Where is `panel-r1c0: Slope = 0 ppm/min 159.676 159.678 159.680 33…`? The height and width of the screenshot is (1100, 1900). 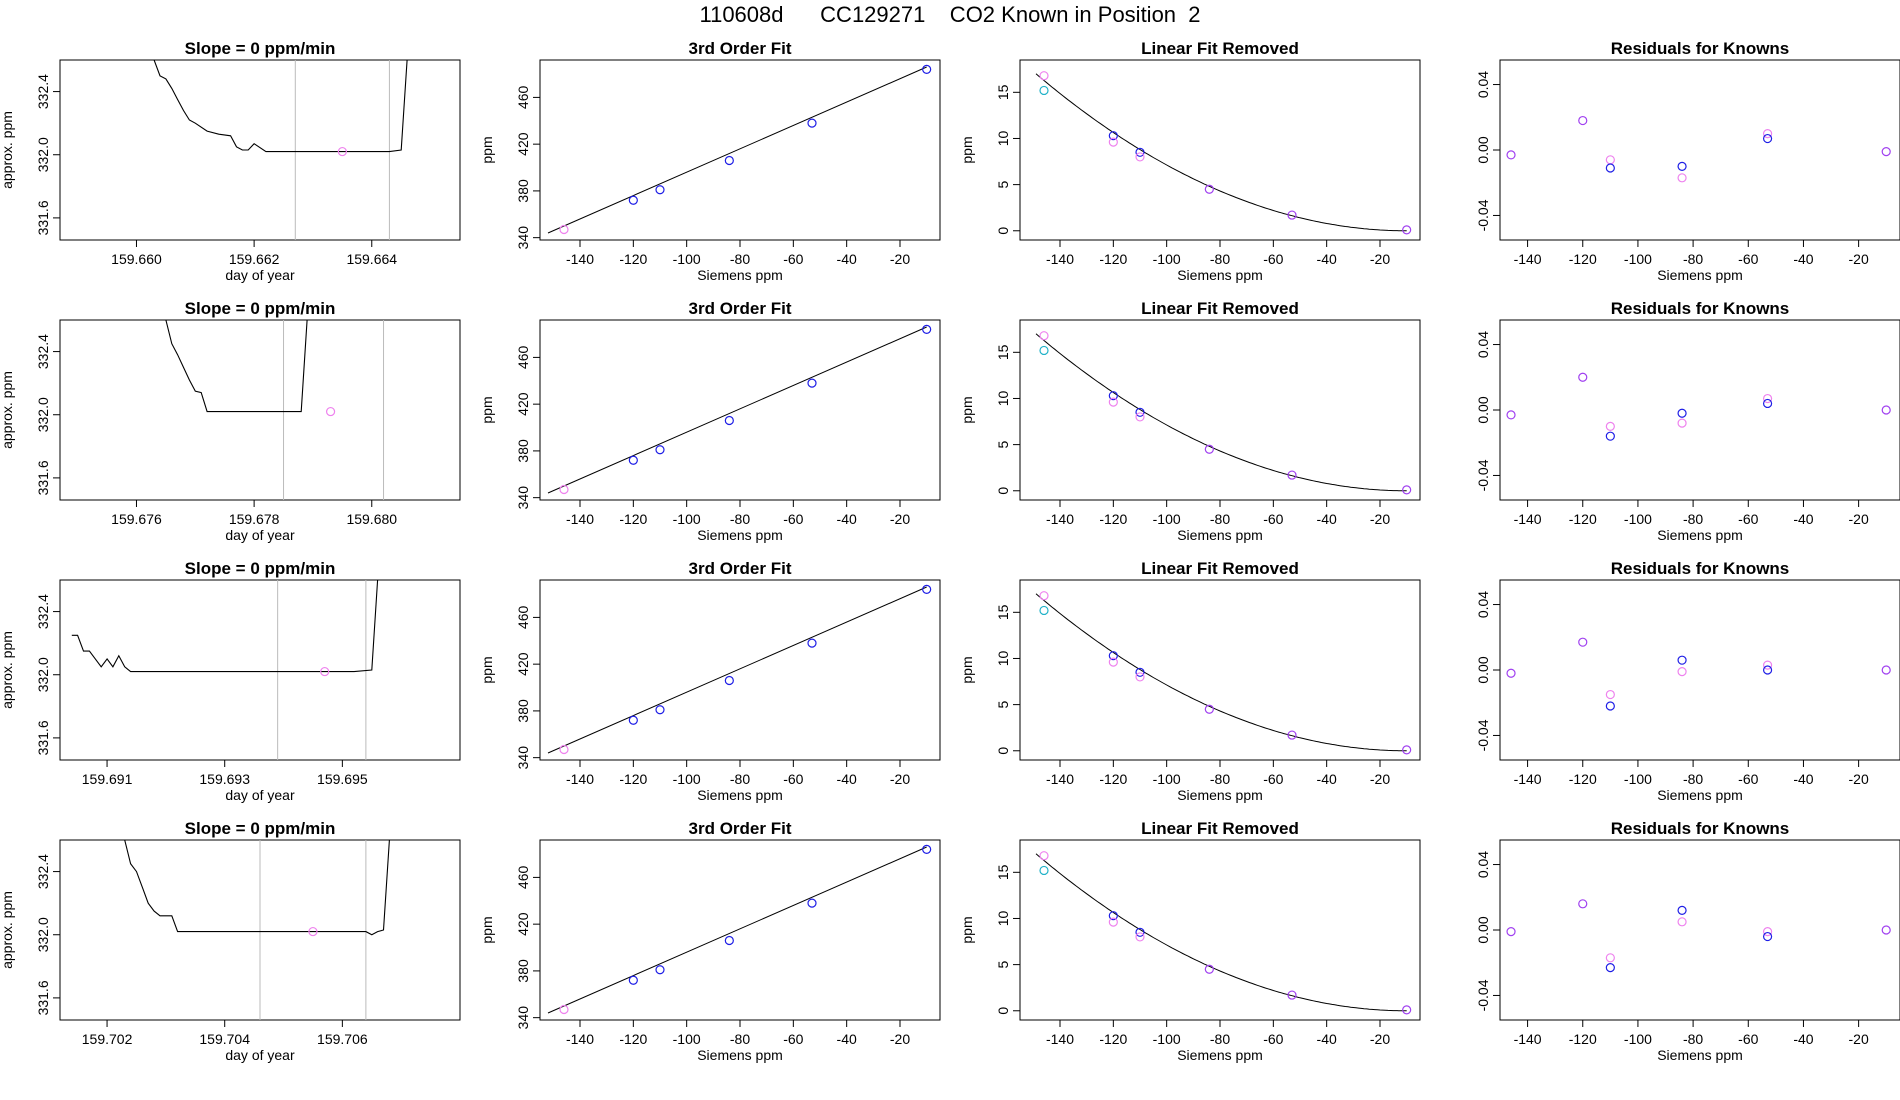
panel-r1c0: Slope = 0 ppm/min 159.676 159.678 159.680 33… is located at coordinates (230, 421).